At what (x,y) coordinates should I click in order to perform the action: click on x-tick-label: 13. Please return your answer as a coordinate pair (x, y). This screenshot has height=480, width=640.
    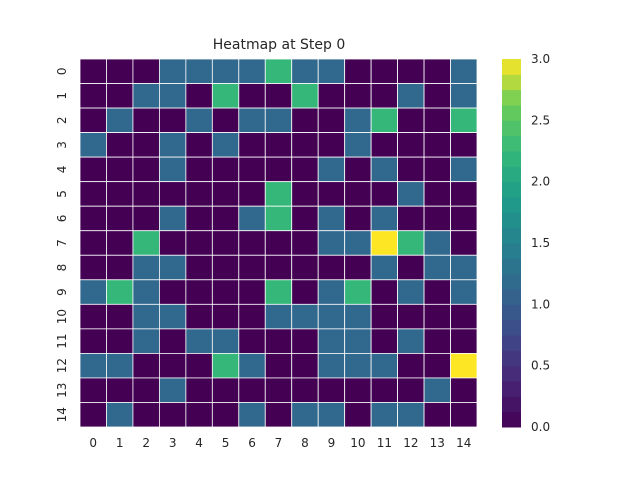
    Looking at the image, I should click on (437, 443).